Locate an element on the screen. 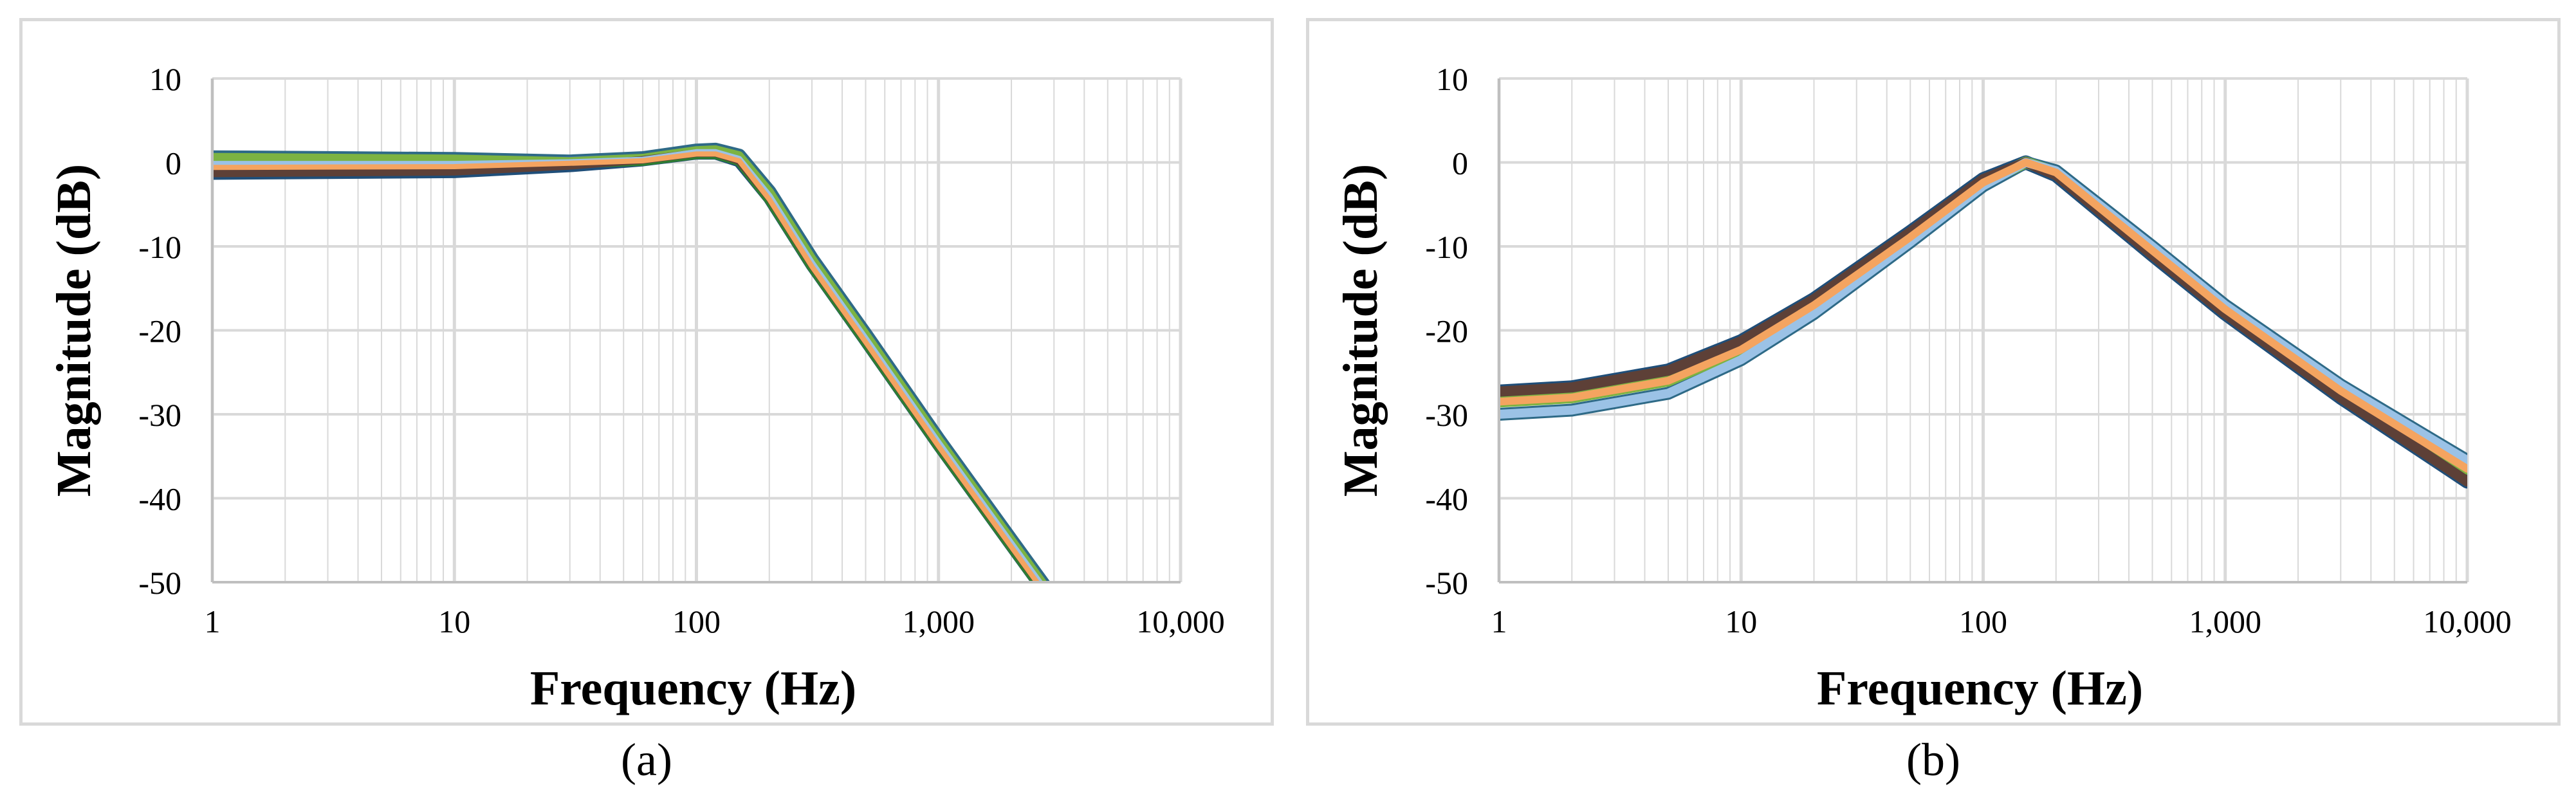  series-line is located at coordinates (1983, 315).